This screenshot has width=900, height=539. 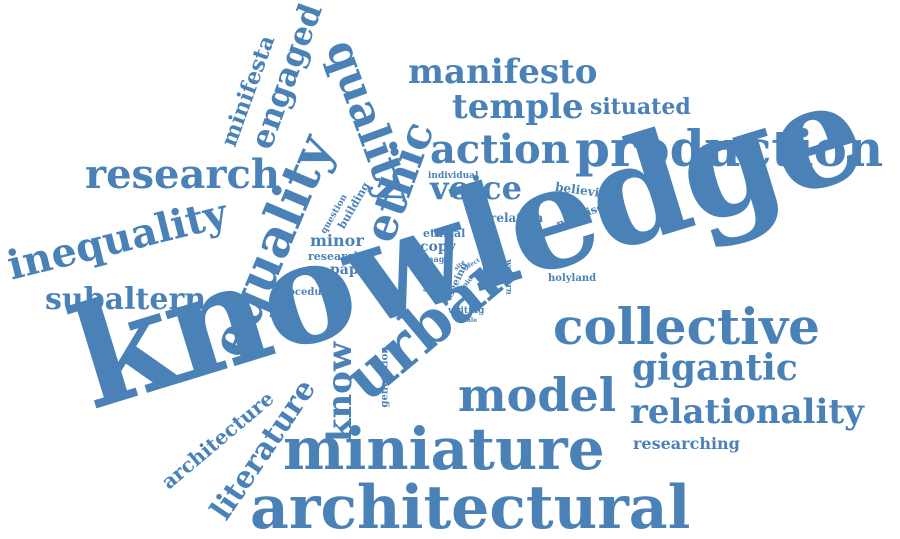 I want to click on word: collective, so click(x=686, y=326).